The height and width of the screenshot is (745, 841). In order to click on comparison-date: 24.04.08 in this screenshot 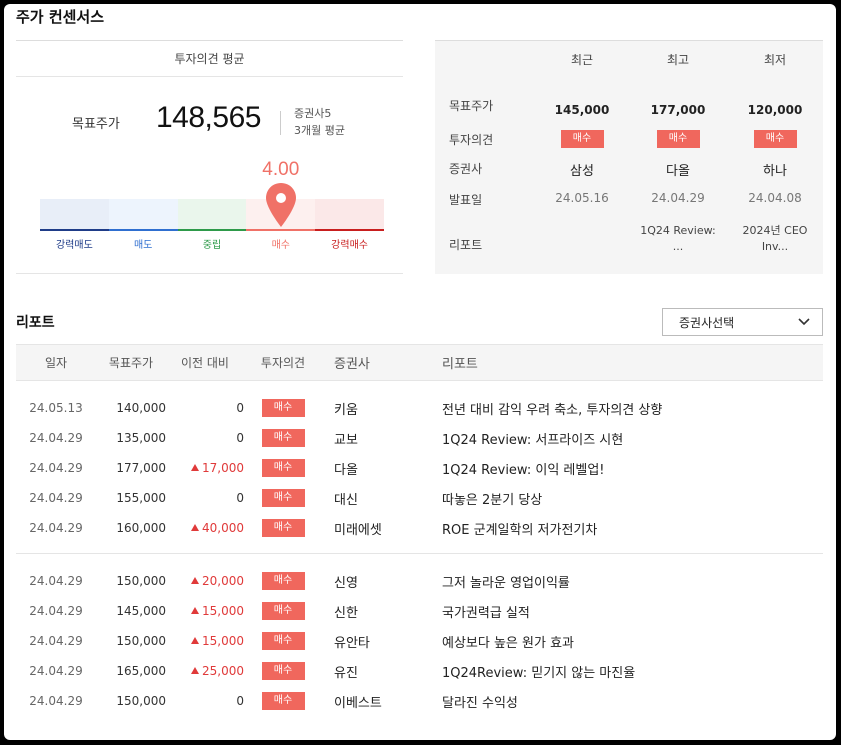, I will do `click(775, 198)`.